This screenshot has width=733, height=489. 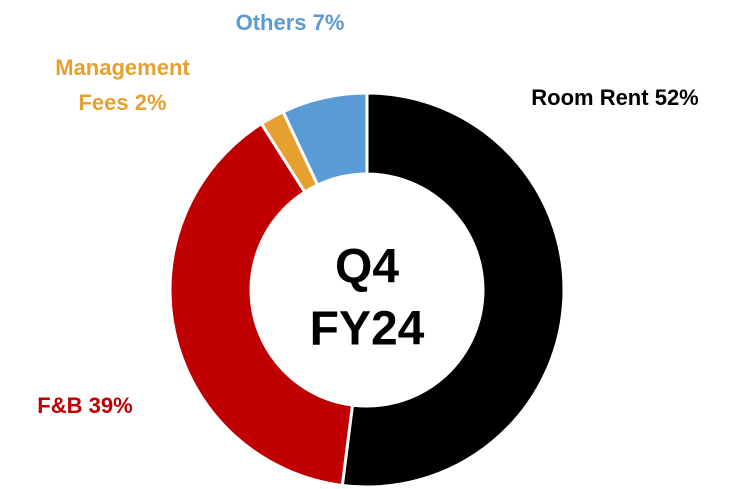 What do you see at coordinates (328, 22) in the screenshot?
I see `slice-label-value: 7%` at bounding box center [328, 22].